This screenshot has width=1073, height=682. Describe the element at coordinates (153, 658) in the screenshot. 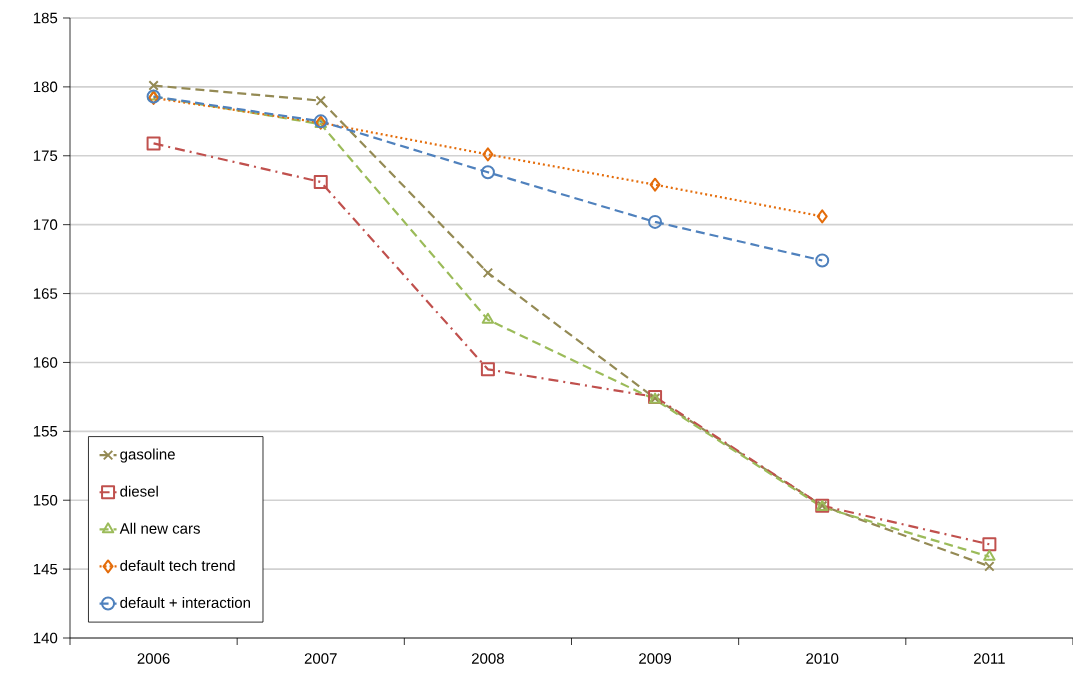

I see `x-tick-label: 2006` at that location.